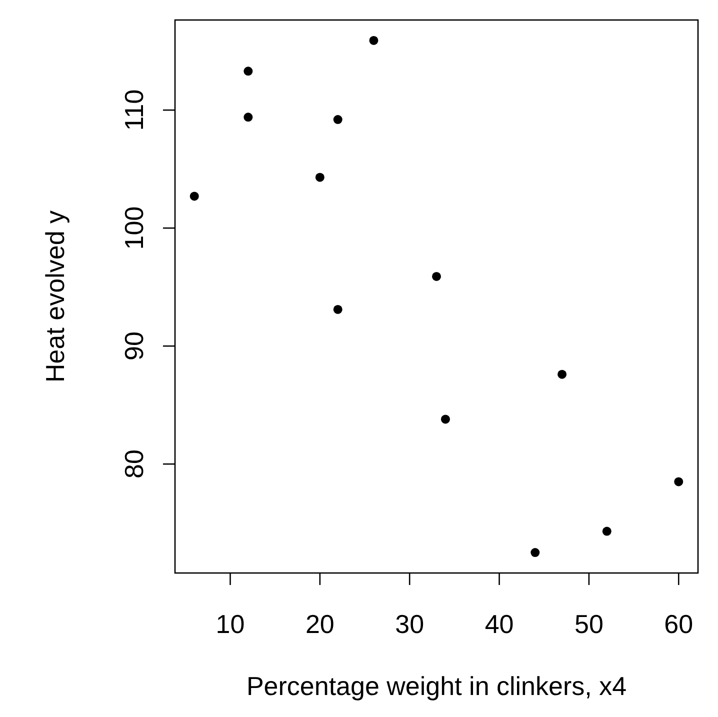 The image size is (718, 717). What do you see at coordinates (55, 296) in the screenshot?
I see `y-axis-title: Heat evolved y` at bounding box center [55, 296].